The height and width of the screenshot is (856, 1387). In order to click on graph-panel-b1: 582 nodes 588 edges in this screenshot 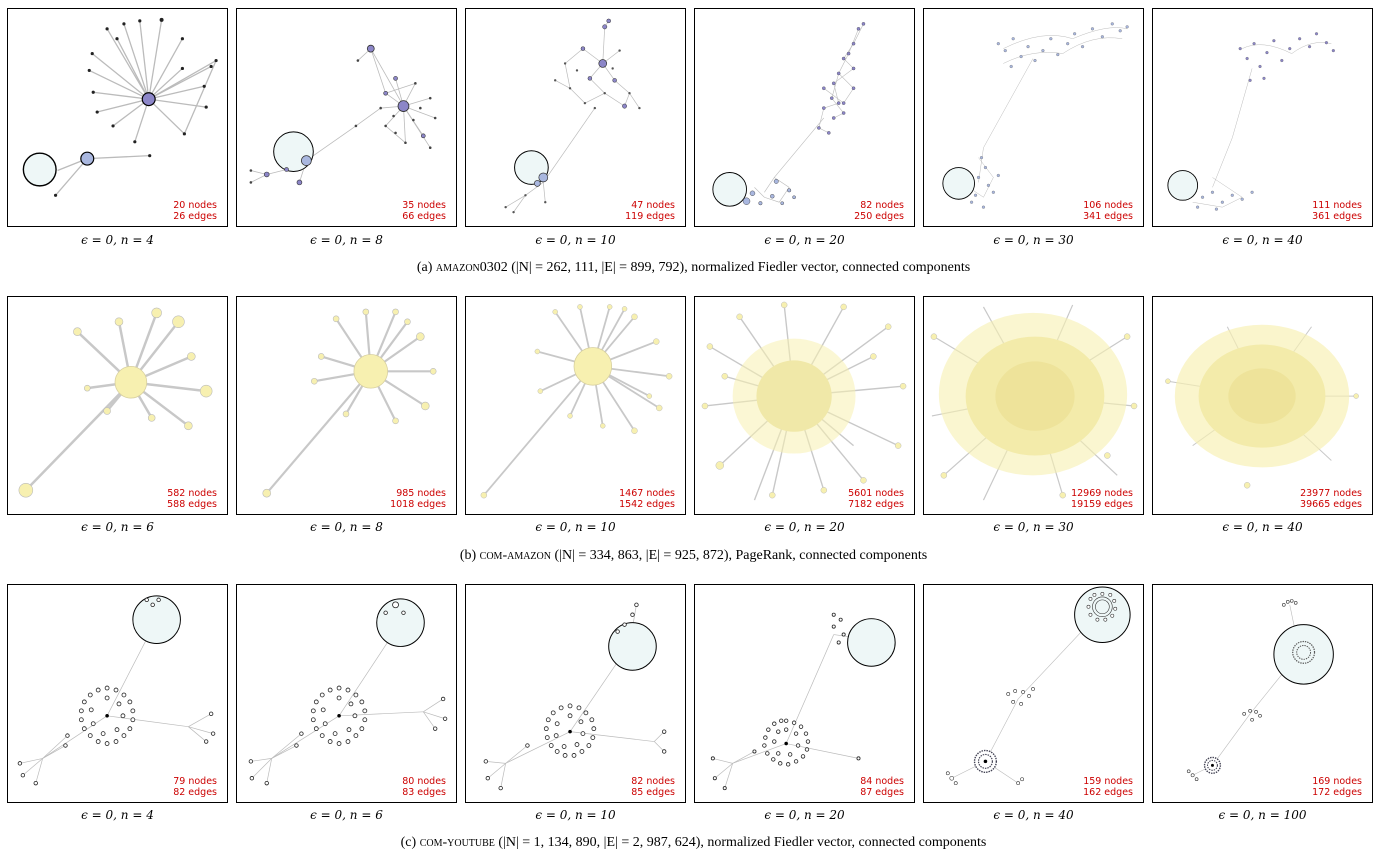, I will do `click(117, 405)`.